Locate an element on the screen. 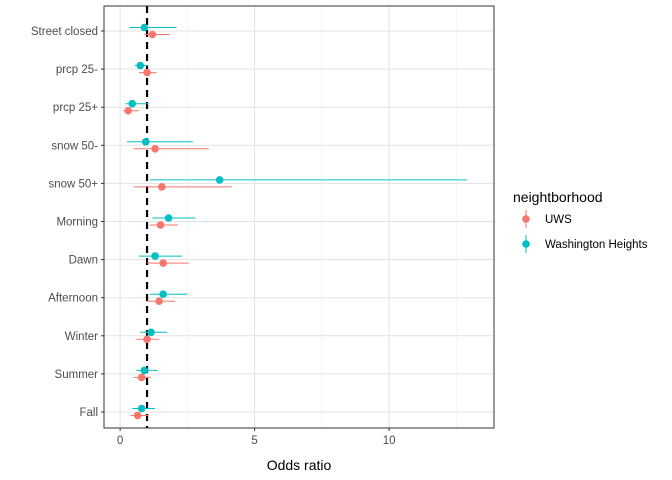  y-tick-label: Winter is located at coordinates (81, 337).